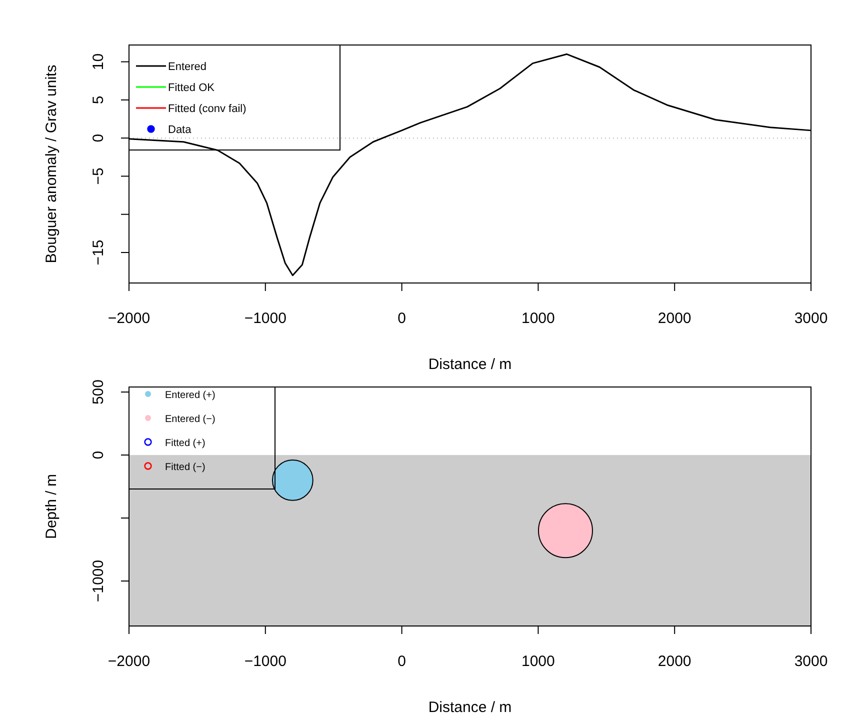  What do you see at coordinates (180, 130) in the screenshot?
I see `legend-label: Data` at bounding box center [180, 130].